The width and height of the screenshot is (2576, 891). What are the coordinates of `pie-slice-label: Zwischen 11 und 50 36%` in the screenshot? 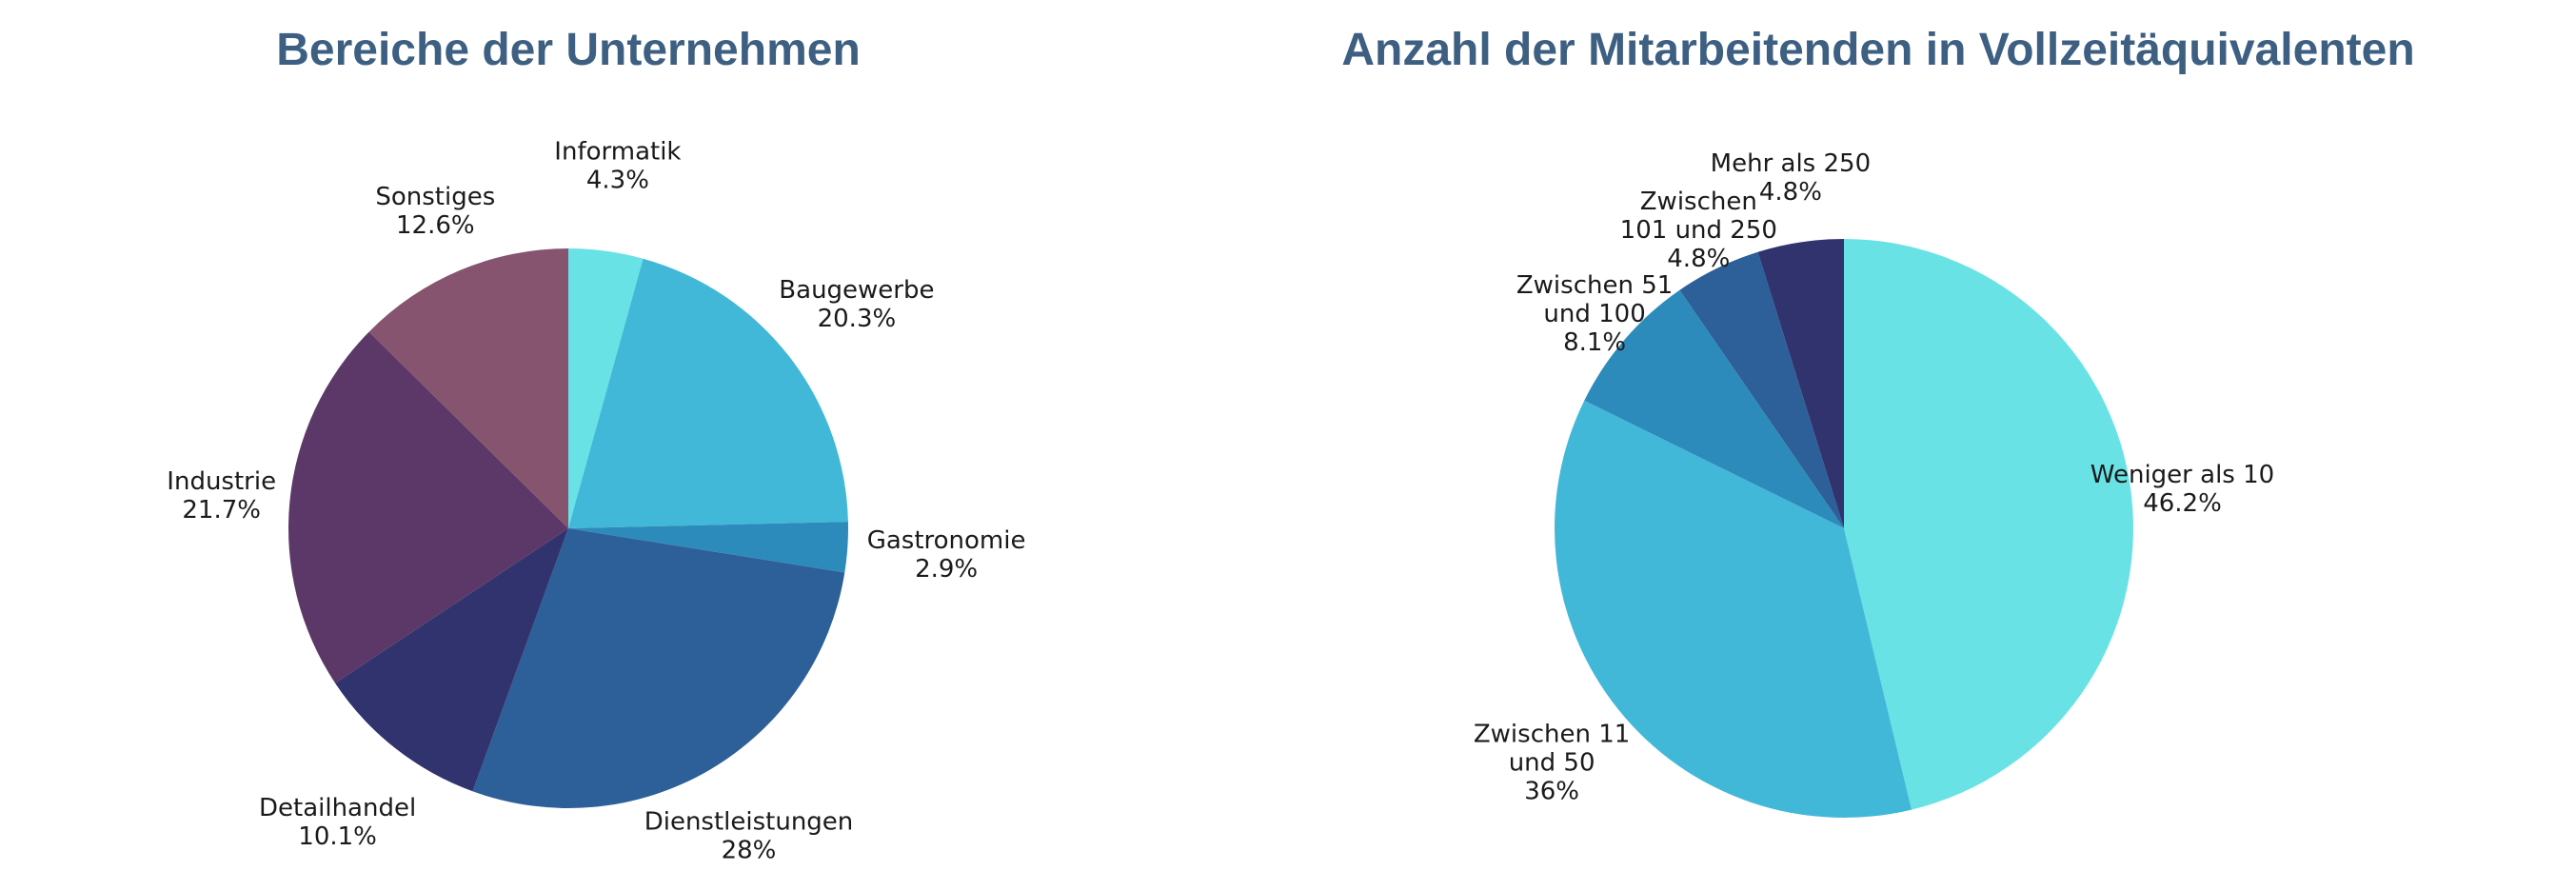 It's located at (1552, 762).